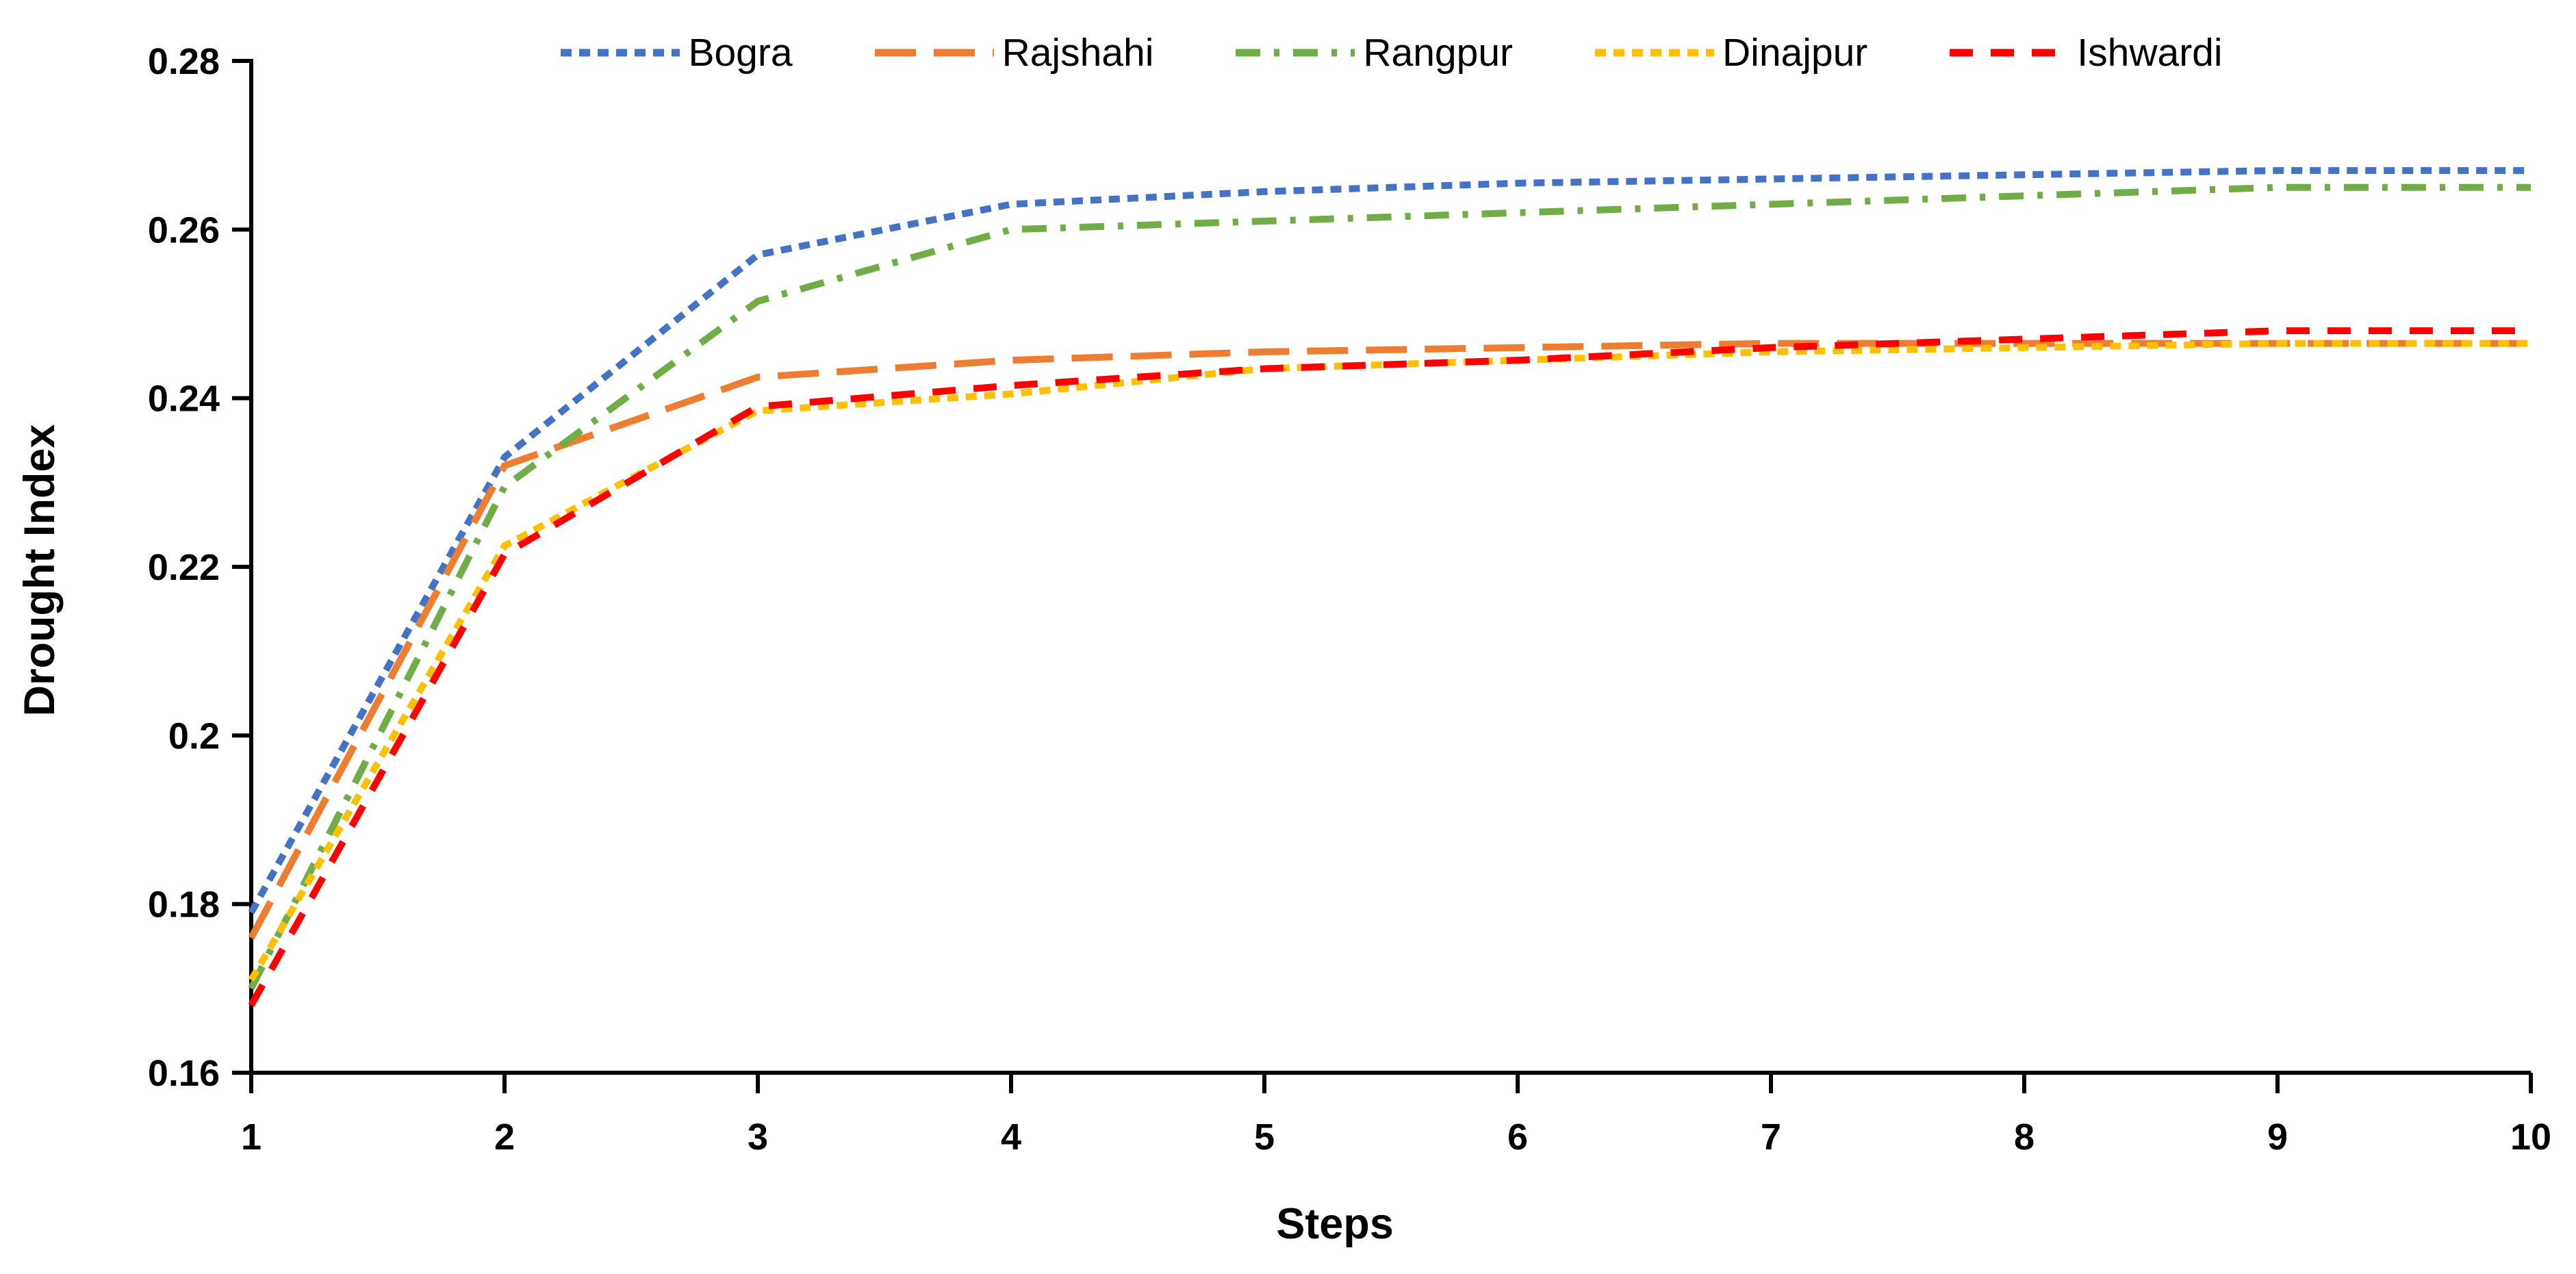 The height and width of the screenshot is (1274, 2576). I want to click on legend-swatch-rajshahi, so click(934, 53).